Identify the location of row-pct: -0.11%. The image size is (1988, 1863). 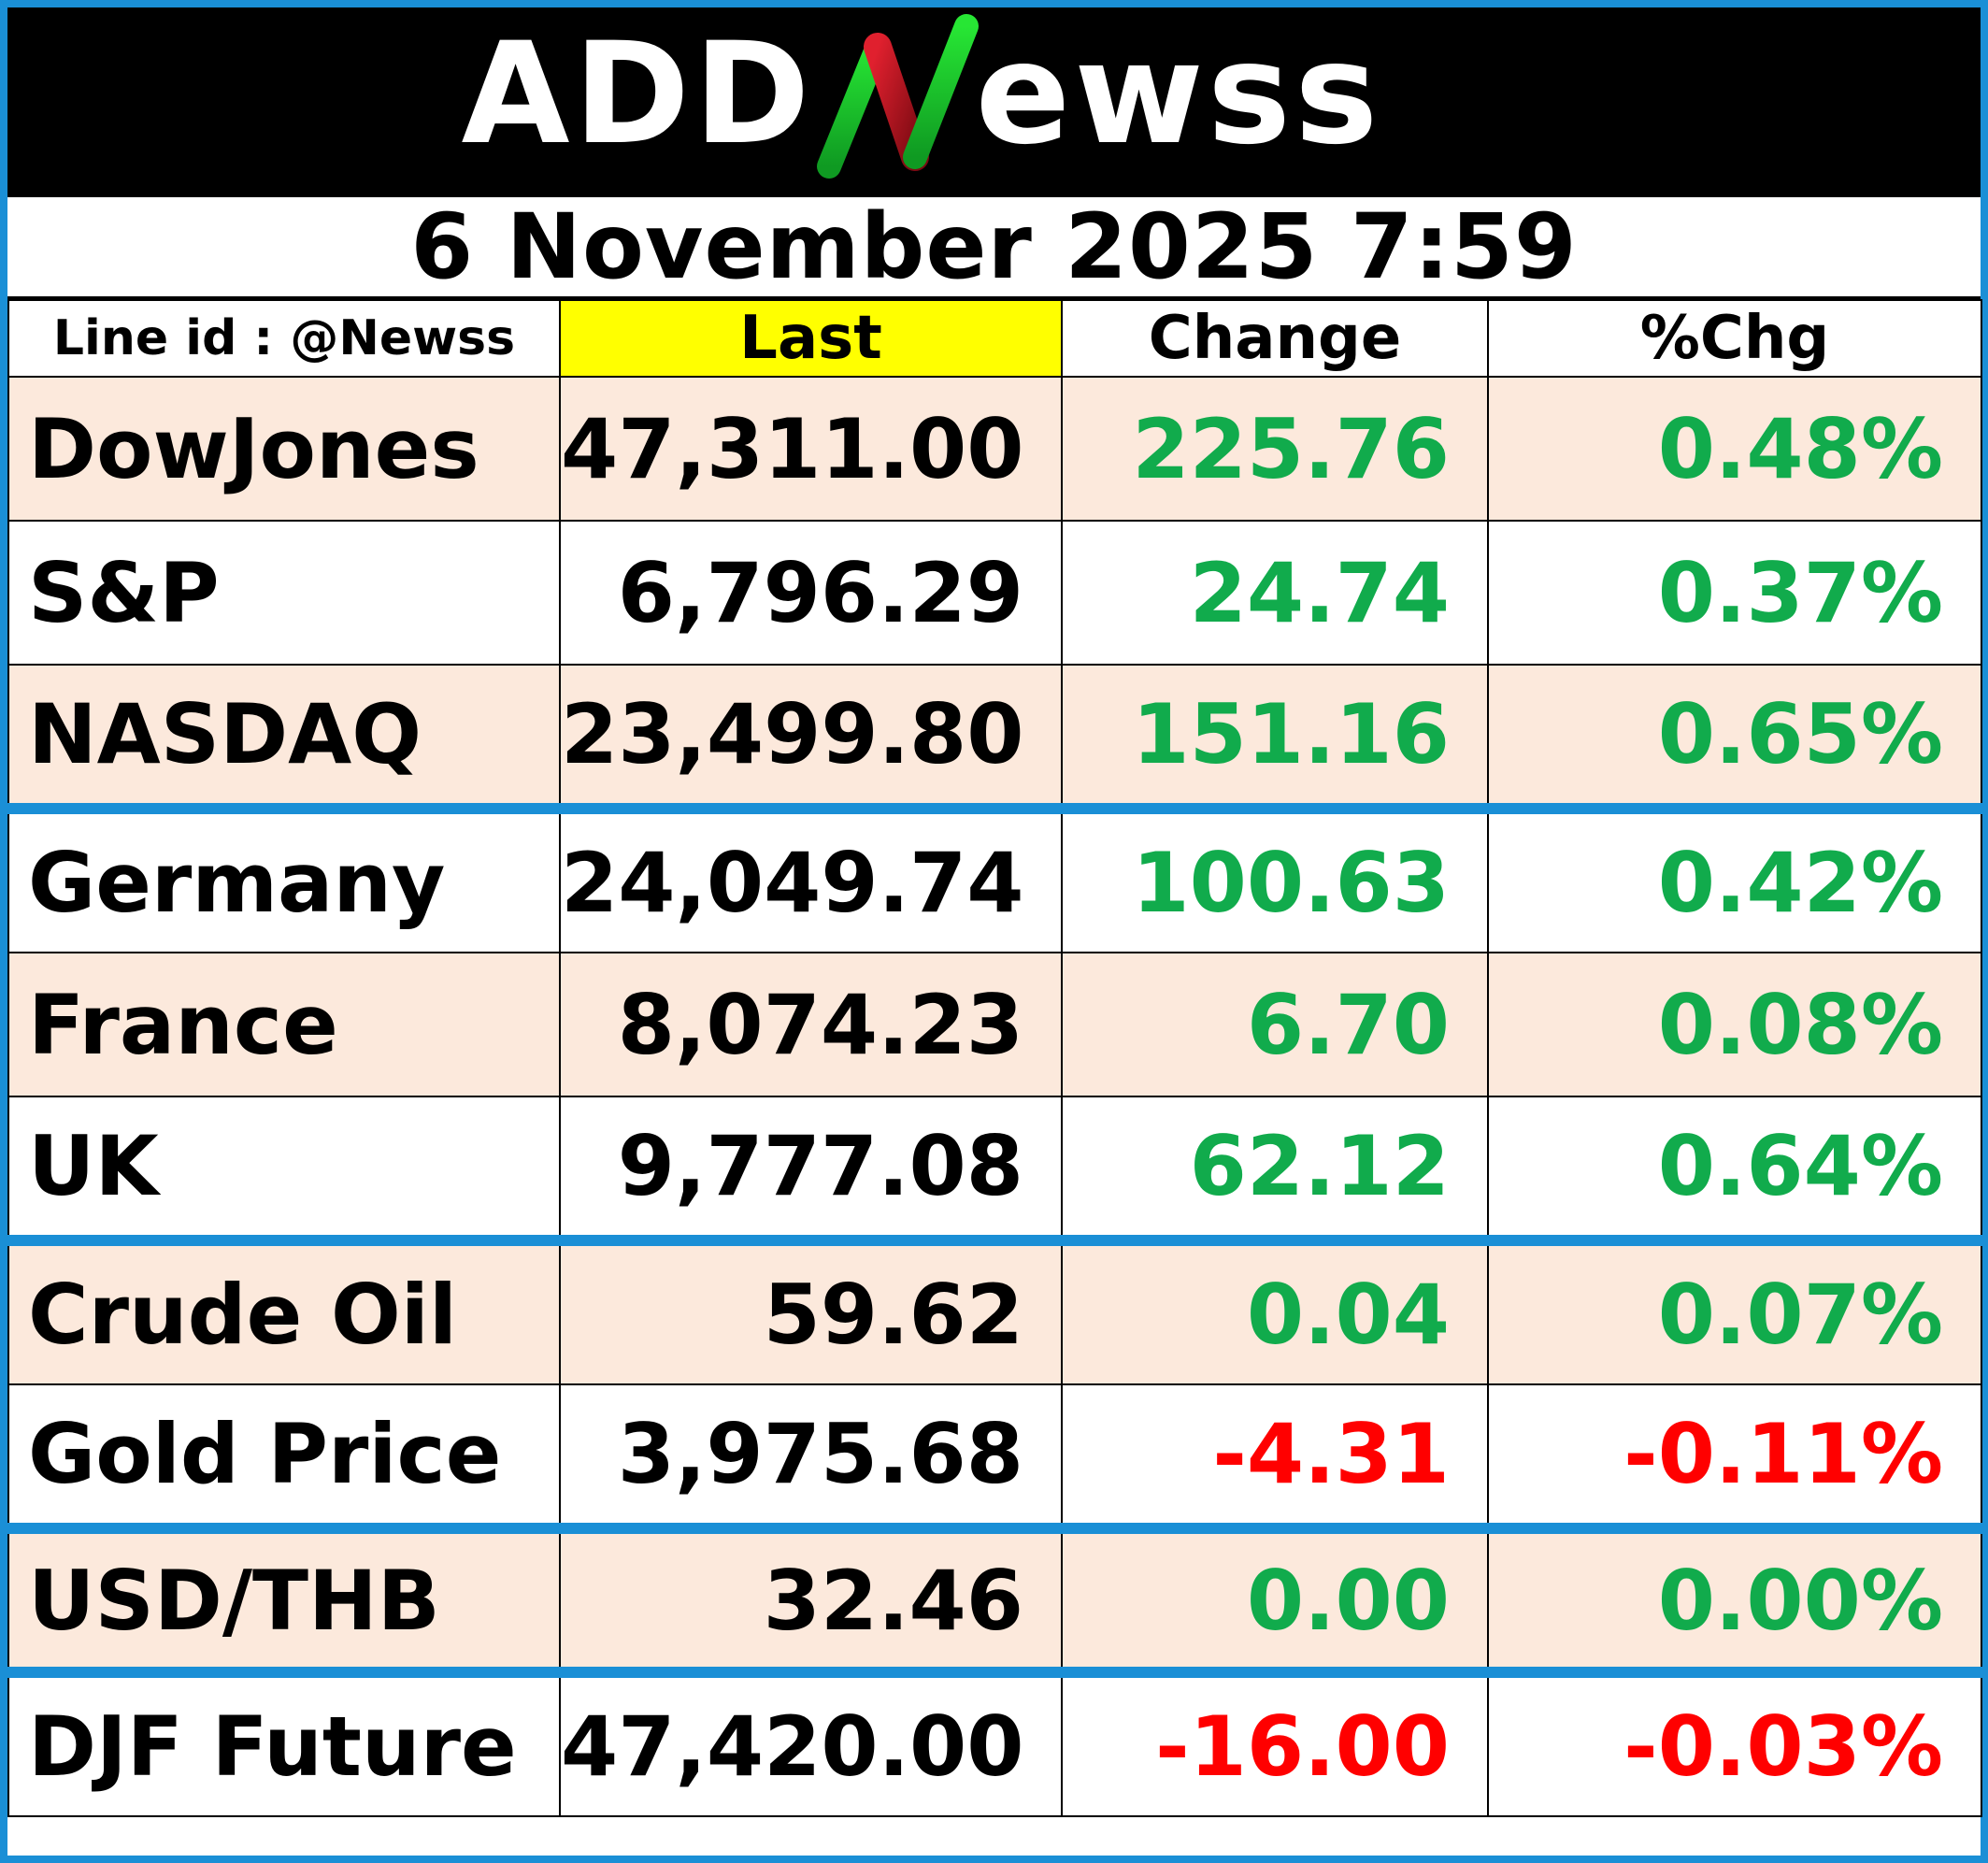
(1734, 1459).